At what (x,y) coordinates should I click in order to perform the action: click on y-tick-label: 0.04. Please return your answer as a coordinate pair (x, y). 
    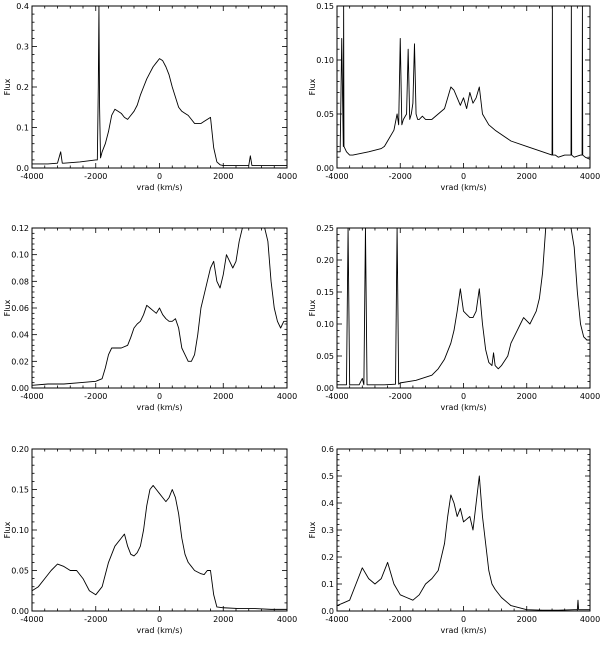
    Looking at the image, I should click on (20, 335).